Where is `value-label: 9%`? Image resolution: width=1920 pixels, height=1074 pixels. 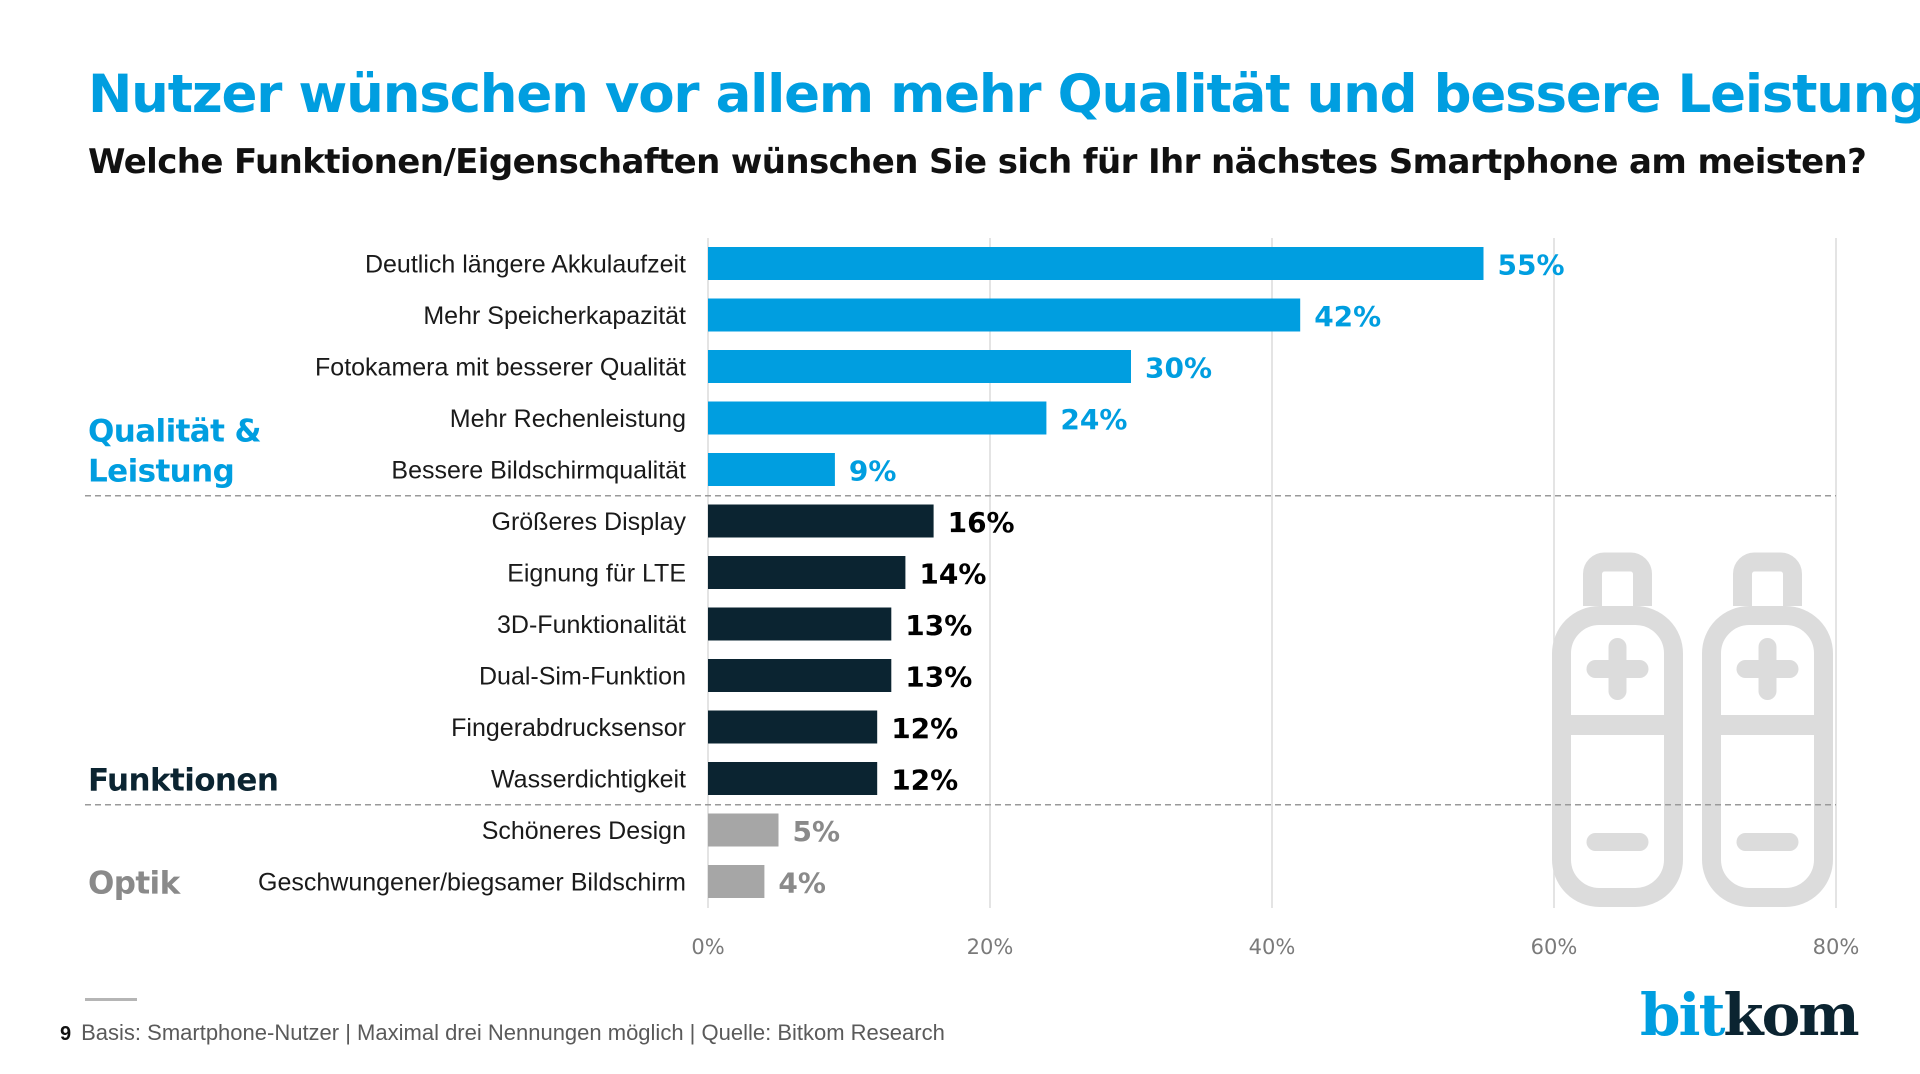
value-label: 9% is located at coordinates (873, 471).